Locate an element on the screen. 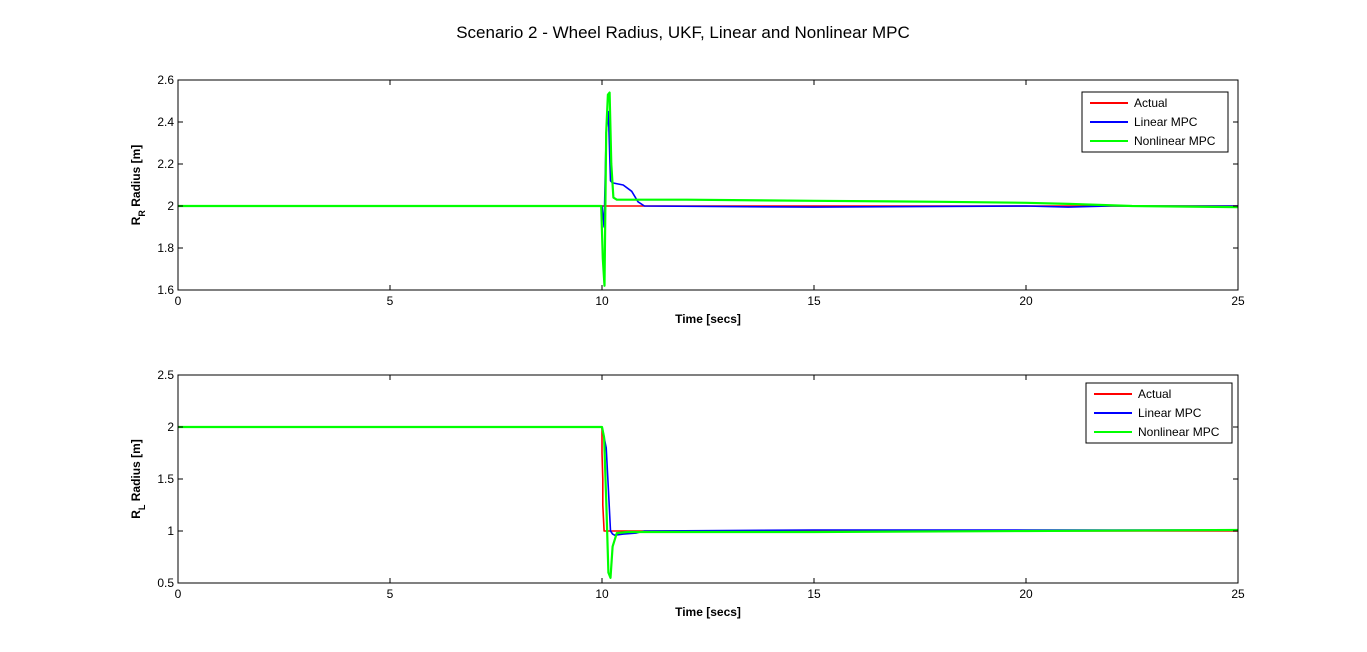 The width and height of the screenshot is (1367, 652). y-tick-label: 0.5 is located at coordinates (165, 583).